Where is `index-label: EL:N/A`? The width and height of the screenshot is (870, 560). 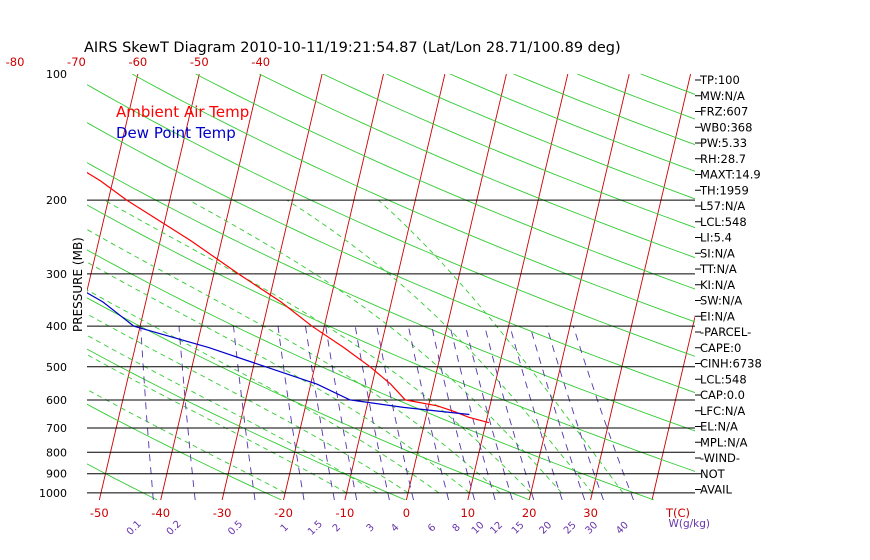 index-label: EL:N/A is located at coordinates (719, 427).